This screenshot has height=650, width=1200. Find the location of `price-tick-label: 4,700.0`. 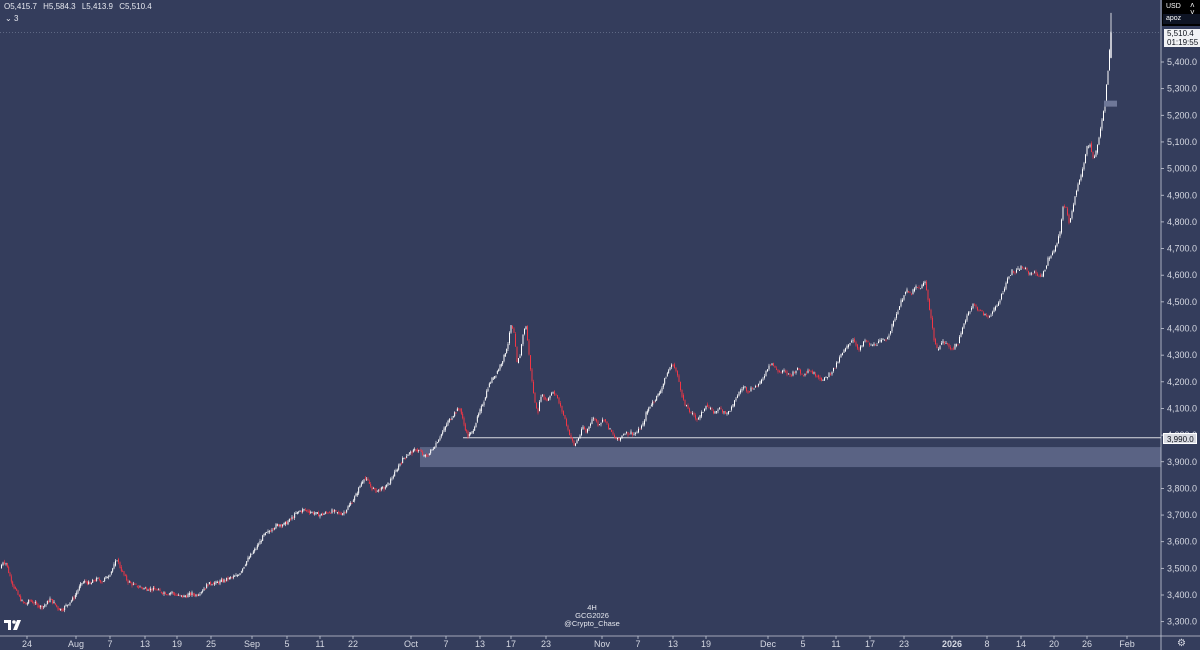

price-tick-label: 4,700.0 is located at coordinates (1182, 249).